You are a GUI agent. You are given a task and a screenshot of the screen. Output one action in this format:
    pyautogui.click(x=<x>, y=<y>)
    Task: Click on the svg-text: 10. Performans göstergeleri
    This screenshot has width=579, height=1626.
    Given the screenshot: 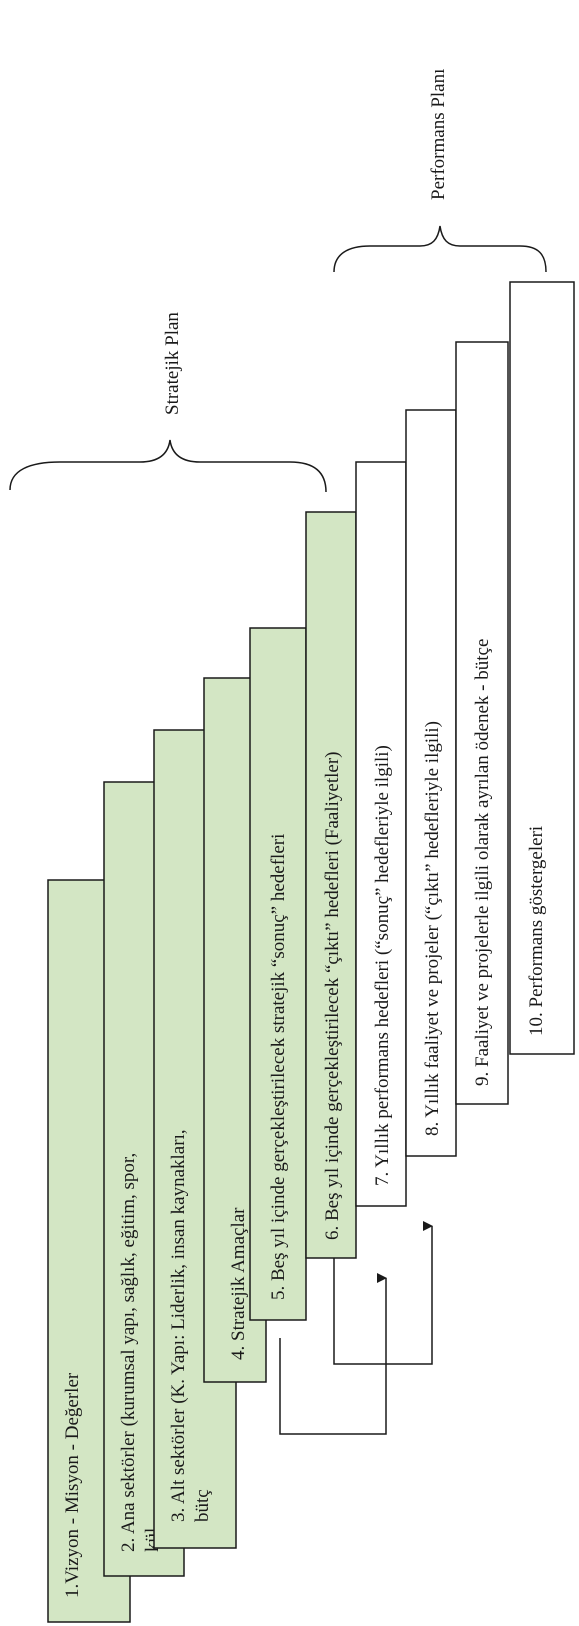 What is the action you would take?
    pyautogui.click(x=536, y=931)
    